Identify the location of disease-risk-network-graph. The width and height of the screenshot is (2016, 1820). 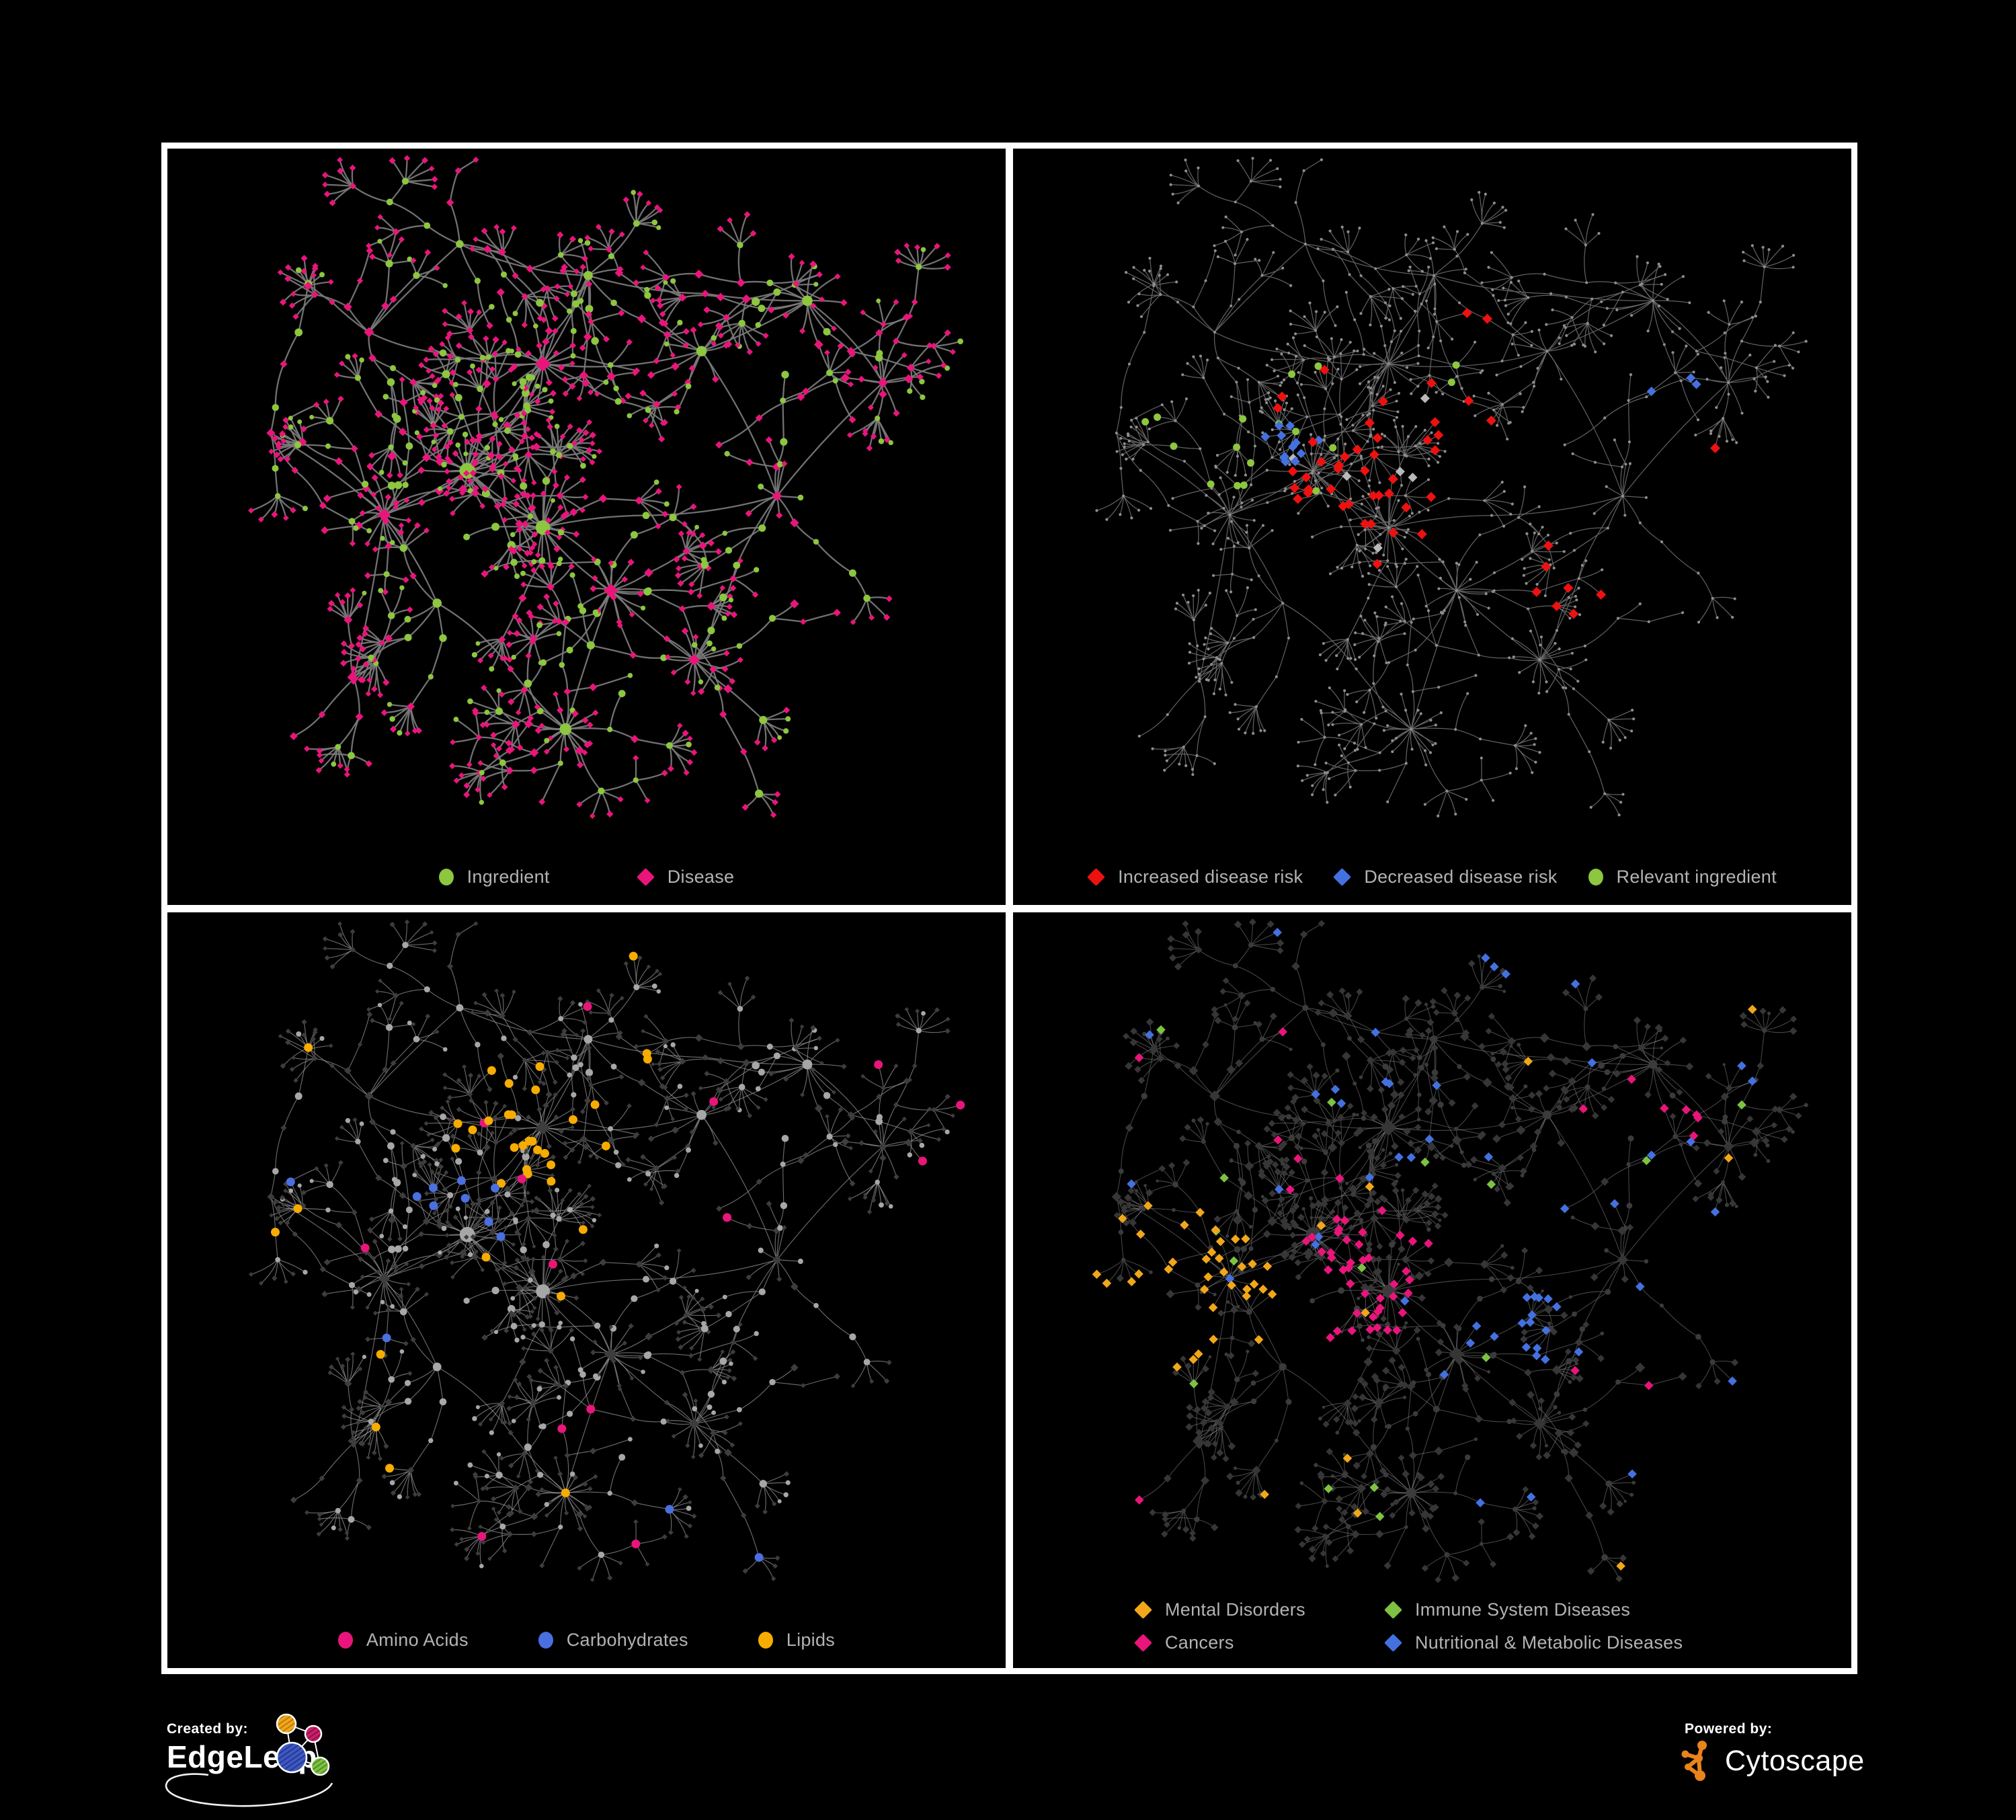
(1451, 487).